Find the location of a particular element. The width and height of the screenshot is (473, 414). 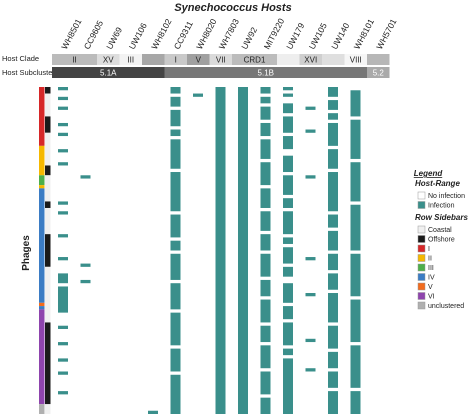

host-label: WH8101 is located at coordinates (364, 34).